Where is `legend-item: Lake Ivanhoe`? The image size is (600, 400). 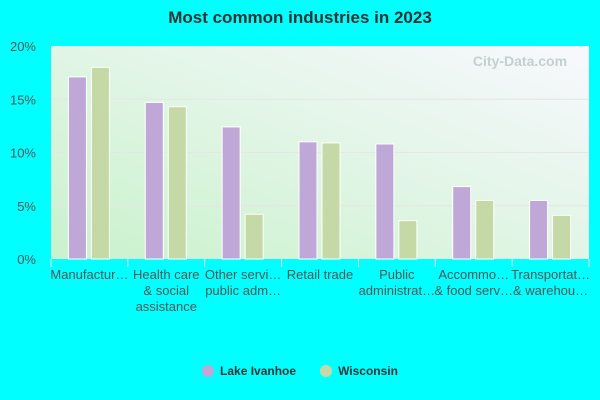
legend-item: Lake Ivanhoe is located at coordinates (249, 371).